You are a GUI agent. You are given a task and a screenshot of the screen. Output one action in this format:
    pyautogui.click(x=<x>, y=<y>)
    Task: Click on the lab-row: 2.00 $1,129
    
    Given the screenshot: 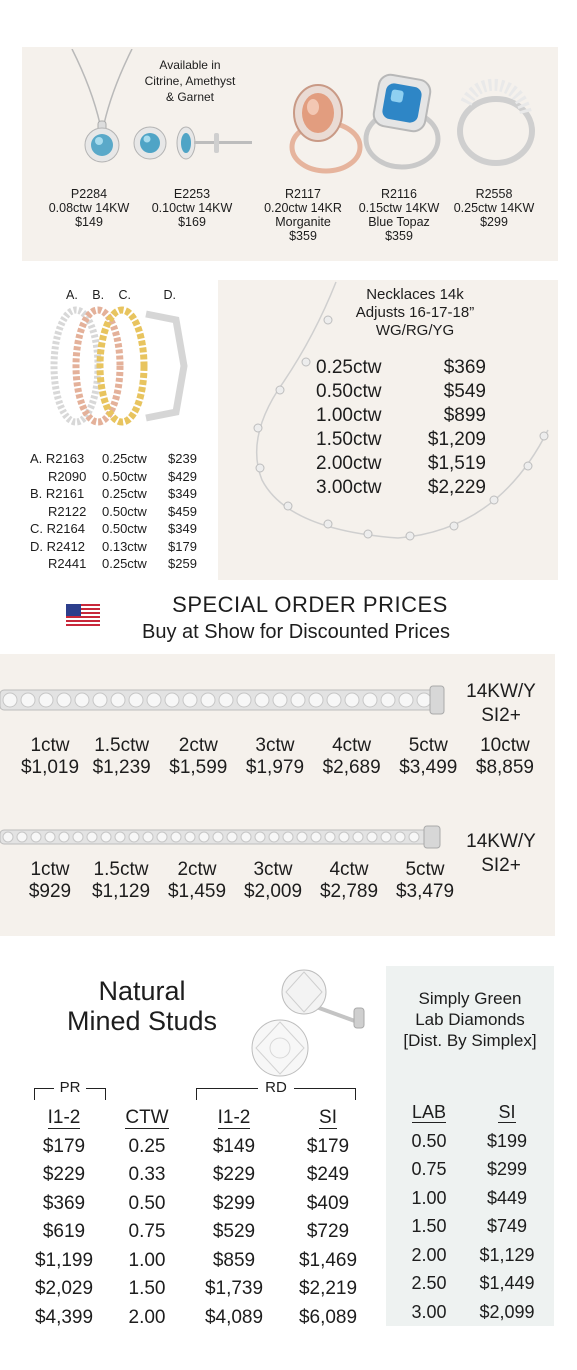 What is the action you would take?
    pyautogui.click(x=473, y=1254)
    